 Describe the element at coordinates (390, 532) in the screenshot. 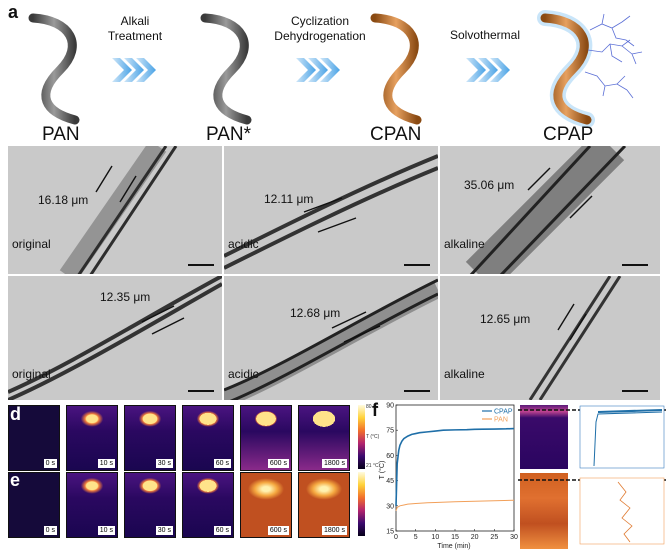

I see `y-tick-label: 15` at that location.